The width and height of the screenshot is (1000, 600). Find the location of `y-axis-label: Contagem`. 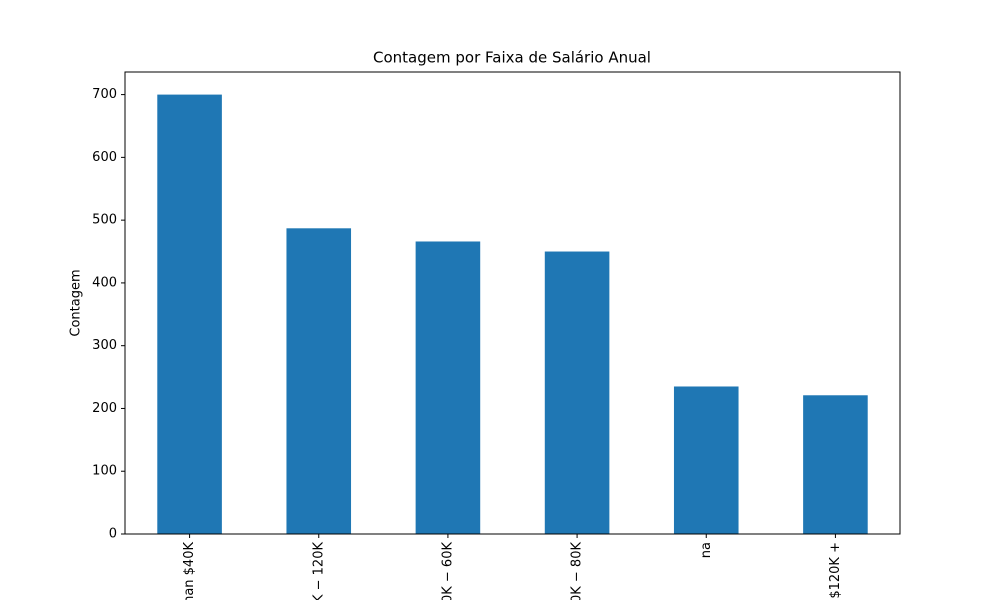

y-axis-label: Contagem is located at coordinates (76, 302).